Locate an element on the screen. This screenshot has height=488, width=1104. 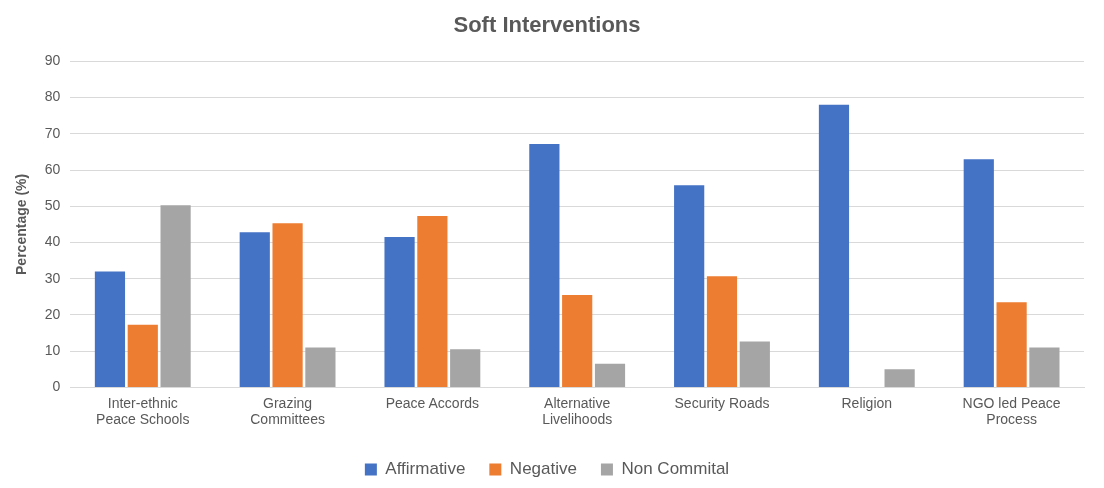
y-tick-label: 0 is located at coordinates (56, 386).